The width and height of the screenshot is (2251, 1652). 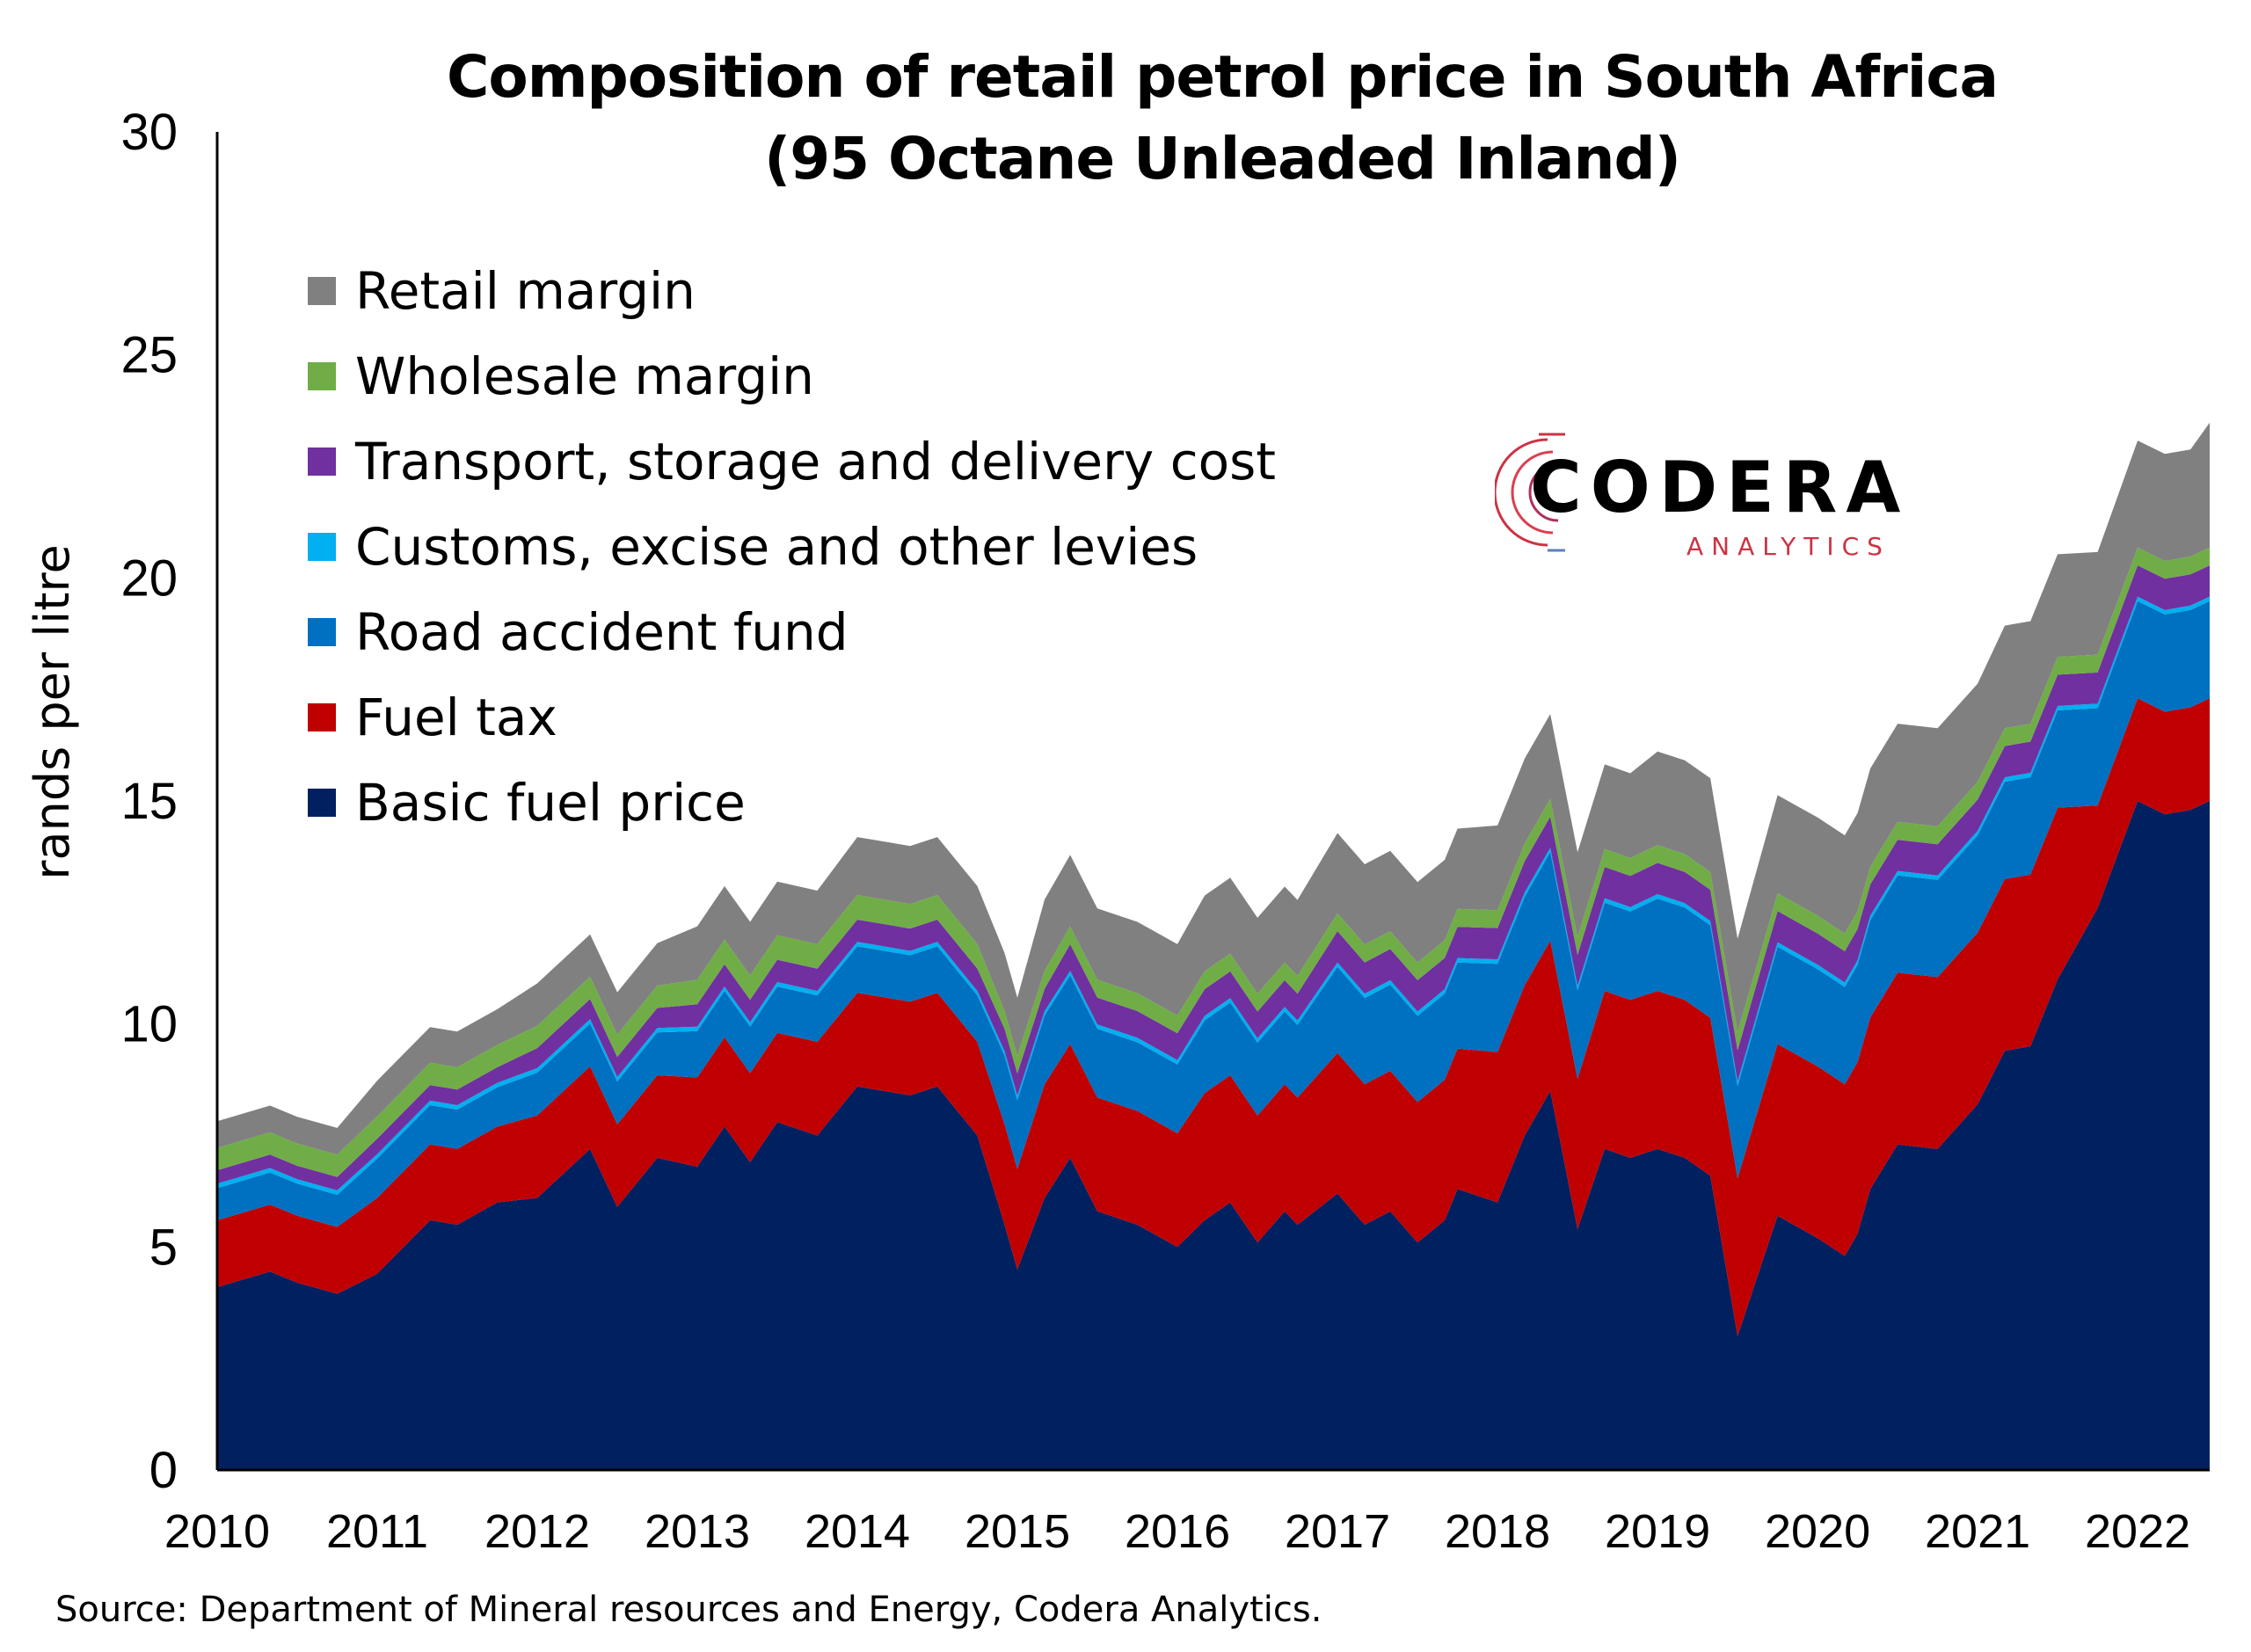 I want to click on y-tick-label: 0, so click(x=163, y=1470).